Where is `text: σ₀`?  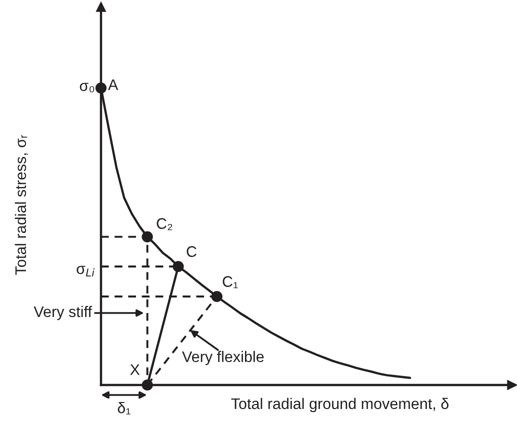
text: σ₀ is located at coordinates (87, 87).